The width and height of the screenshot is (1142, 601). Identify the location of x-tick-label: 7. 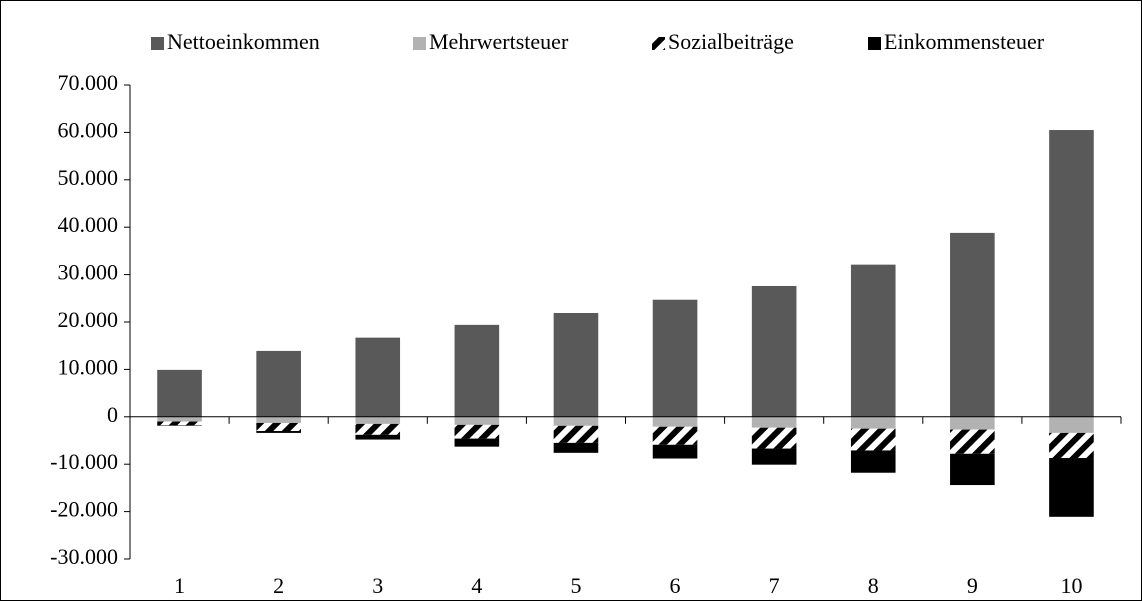
(774, 585).